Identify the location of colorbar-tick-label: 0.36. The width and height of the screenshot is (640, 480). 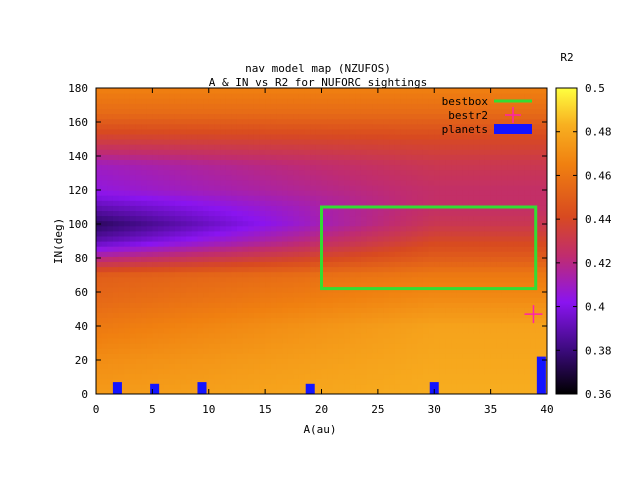
(598, 394).